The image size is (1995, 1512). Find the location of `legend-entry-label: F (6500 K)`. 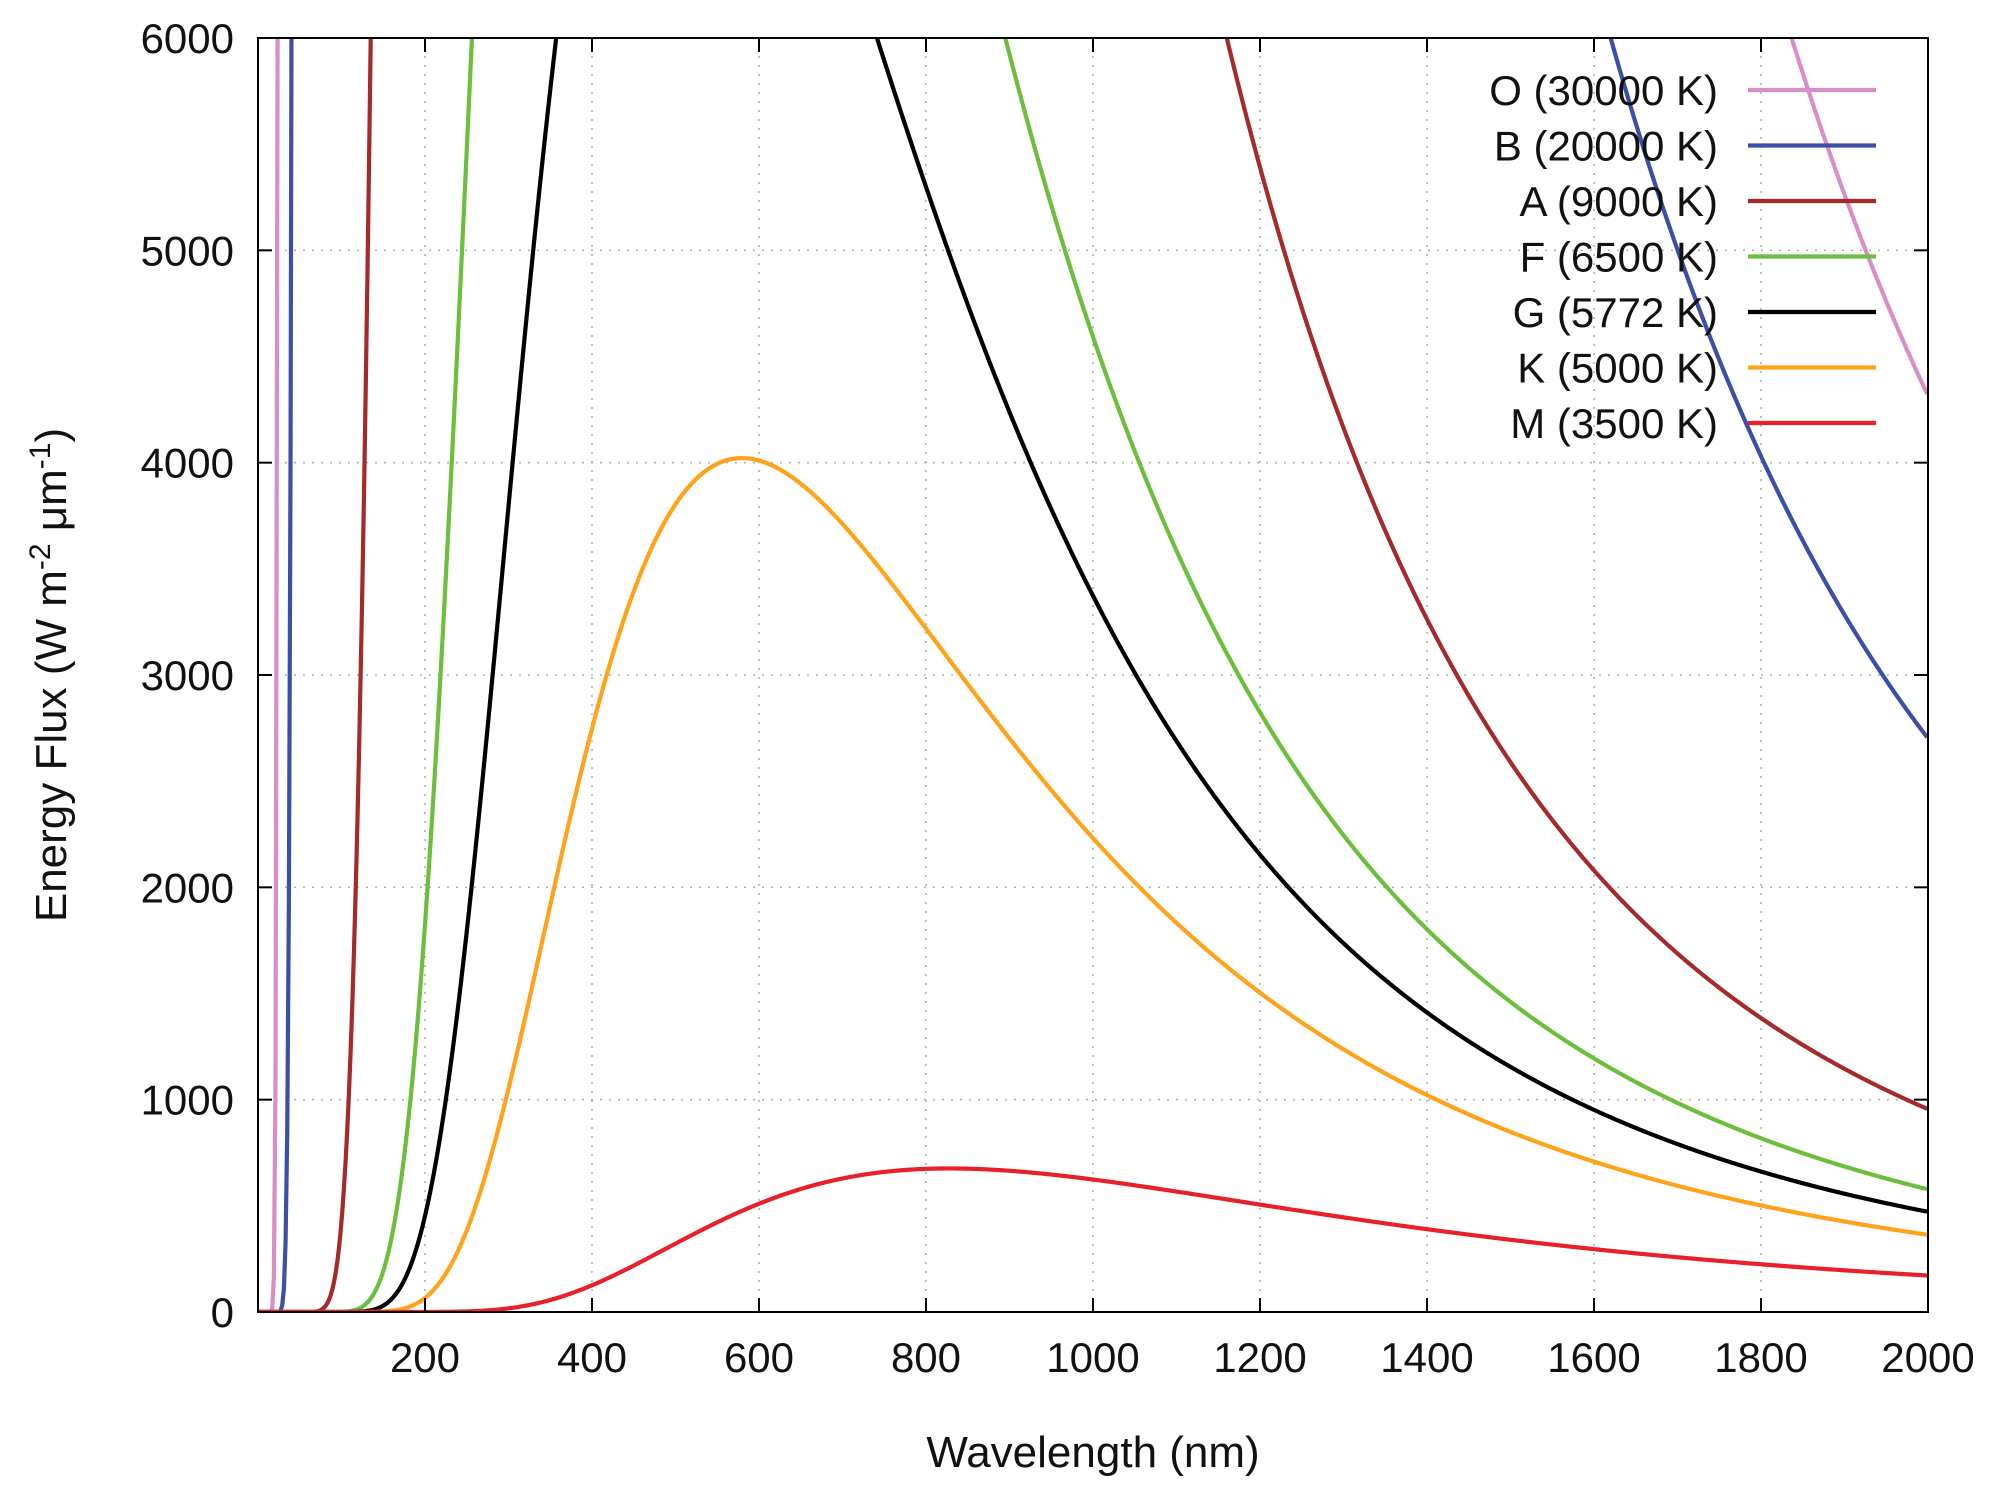

legend-entry-label: F (6500 K) is located at coordinates (1619, 257).